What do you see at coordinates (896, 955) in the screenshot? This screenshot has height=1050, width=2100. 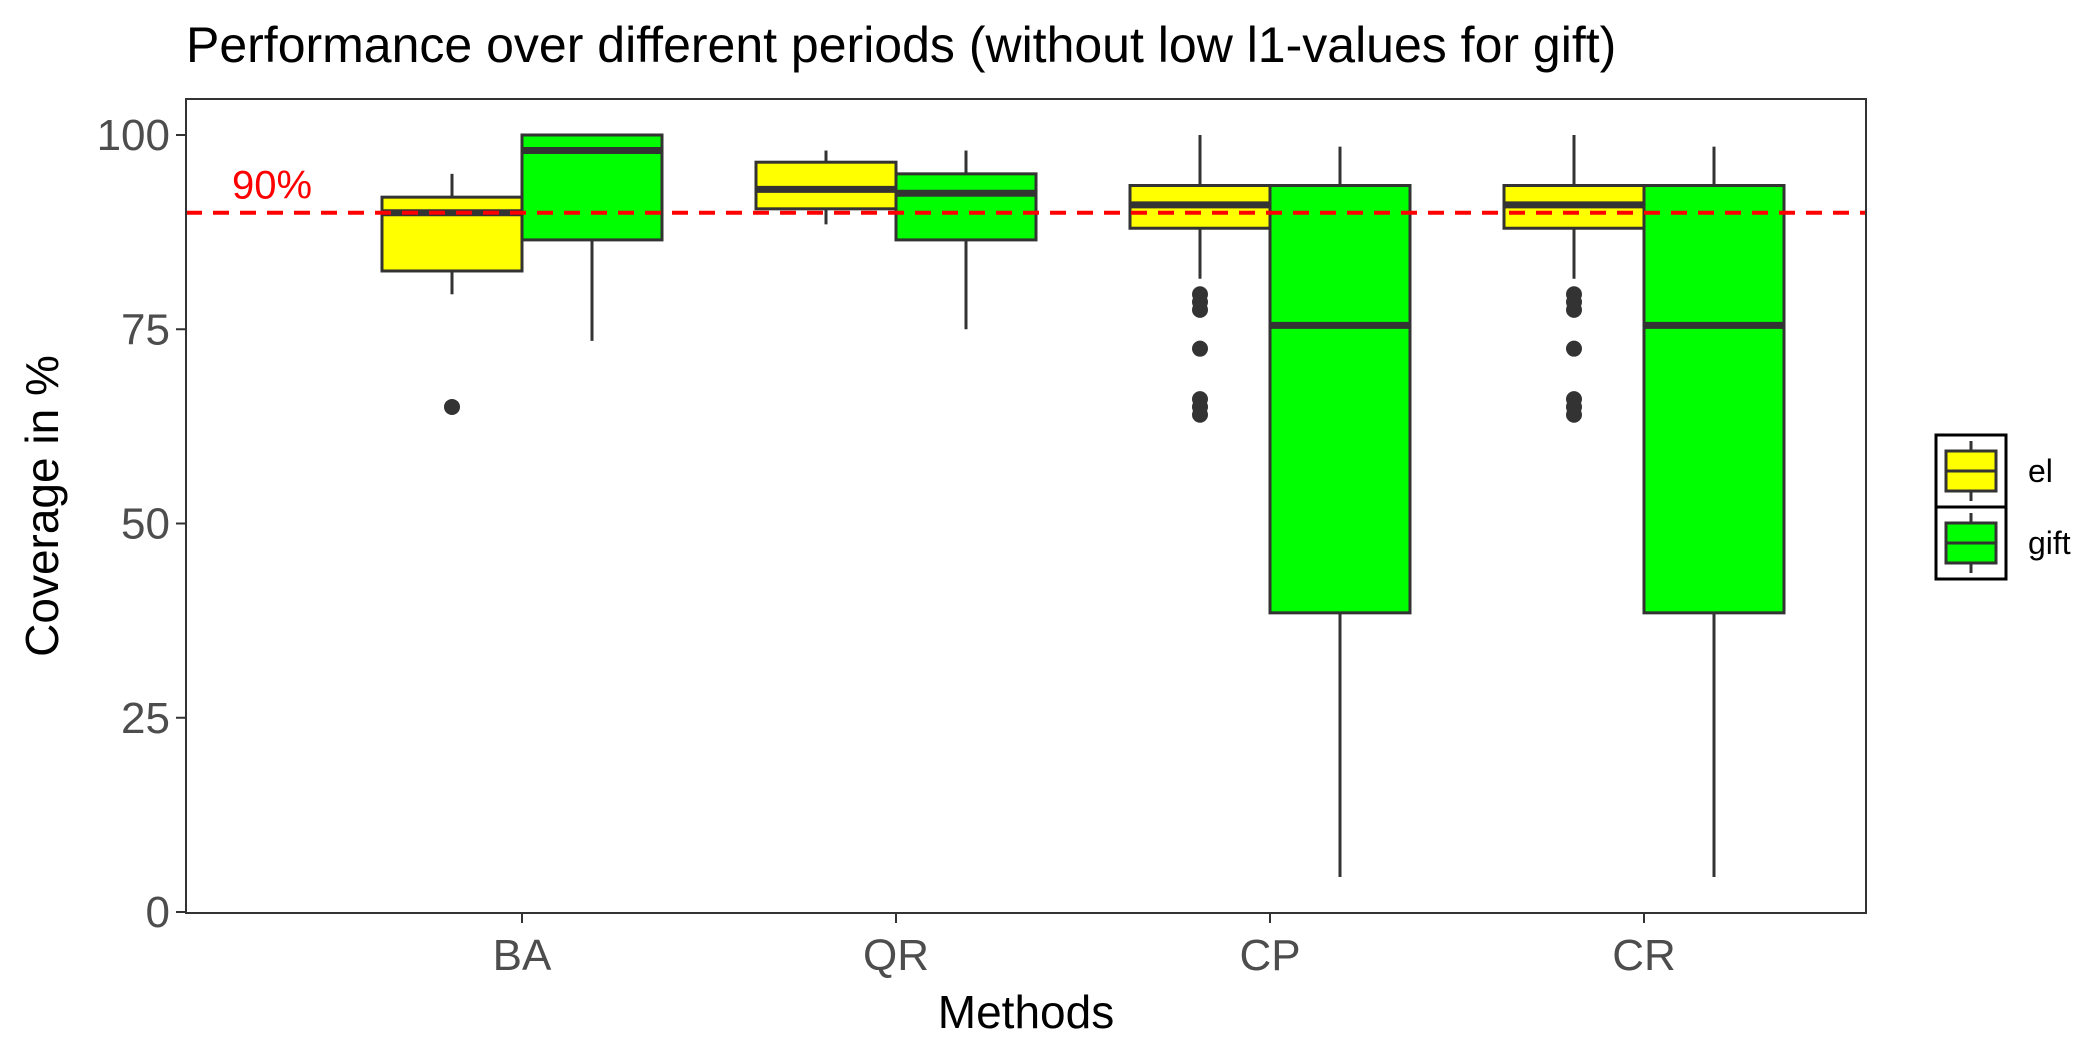 I see `x-tick-label: QR` at bounding box center [896, 955].